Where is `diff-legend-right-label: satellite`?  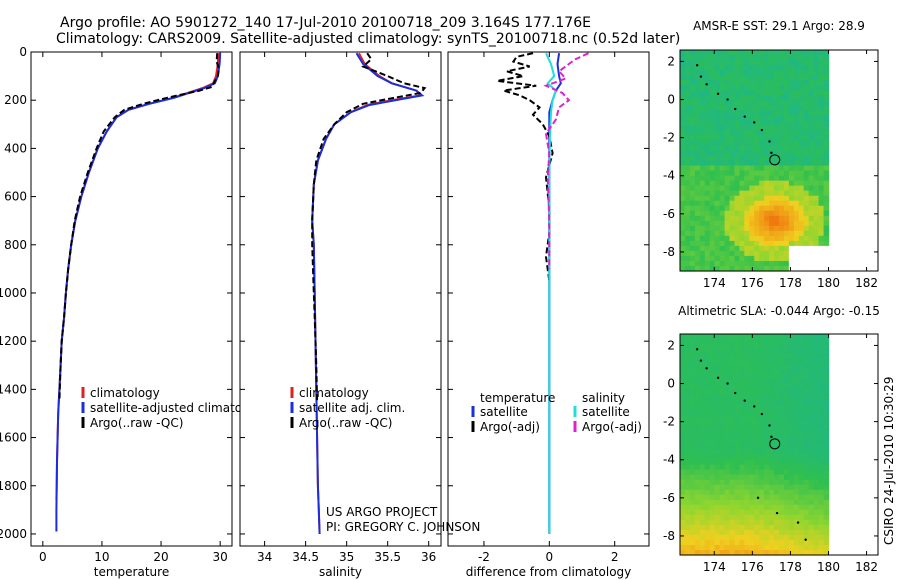
diff-legend-right-label: satellite is located at coordinates (606, 412).